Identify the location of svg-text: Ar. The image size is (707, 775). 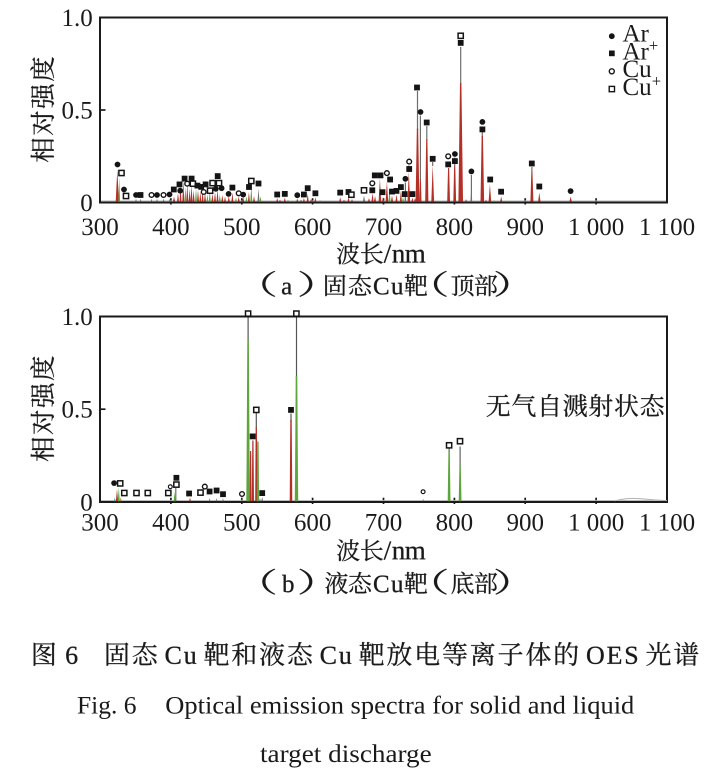
(636, 34).